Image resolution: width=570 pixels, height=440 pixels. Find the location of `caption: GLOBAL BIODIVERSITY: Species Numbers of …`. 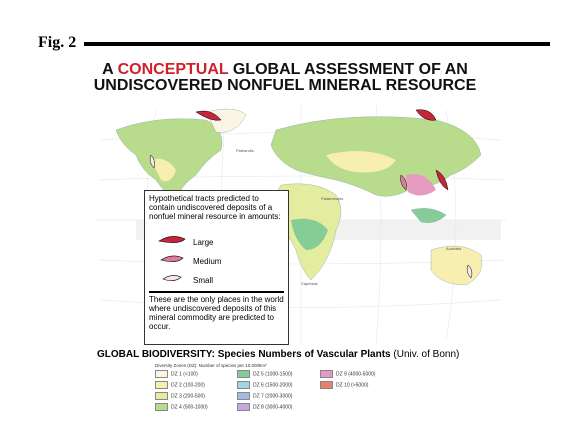

caption: GLOBAL BIODIVERSITY: Species Numbers of … is located at coordinates (278, 354).